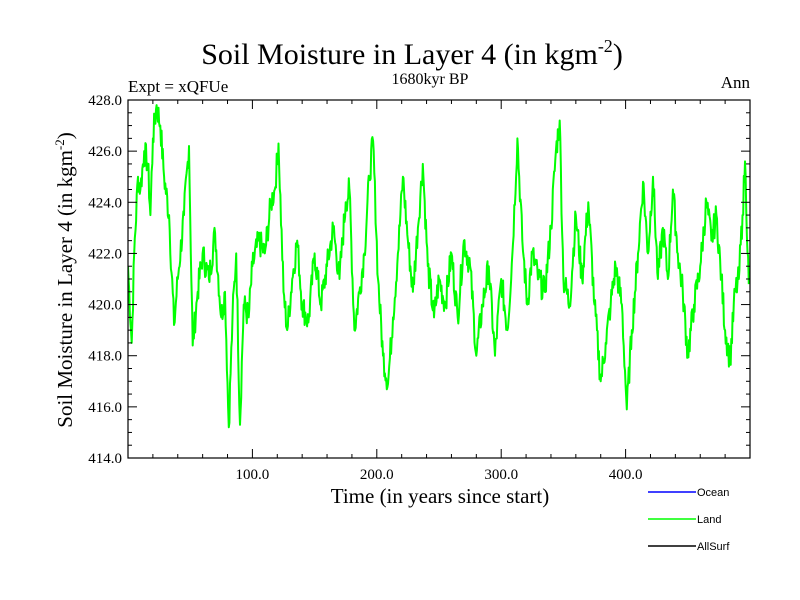  What do you see at coordinates (105, 203) in the screenshot?
I see `y-tick-label: 424.0` at bounding box center [105, 203].